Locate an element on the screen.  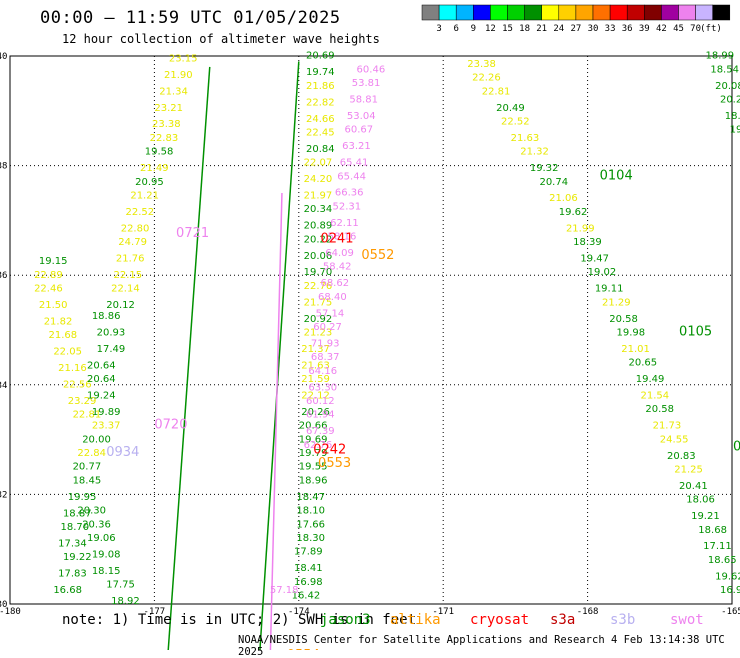
wave-height-label: 21.90 is located at coordinates (178, 75).